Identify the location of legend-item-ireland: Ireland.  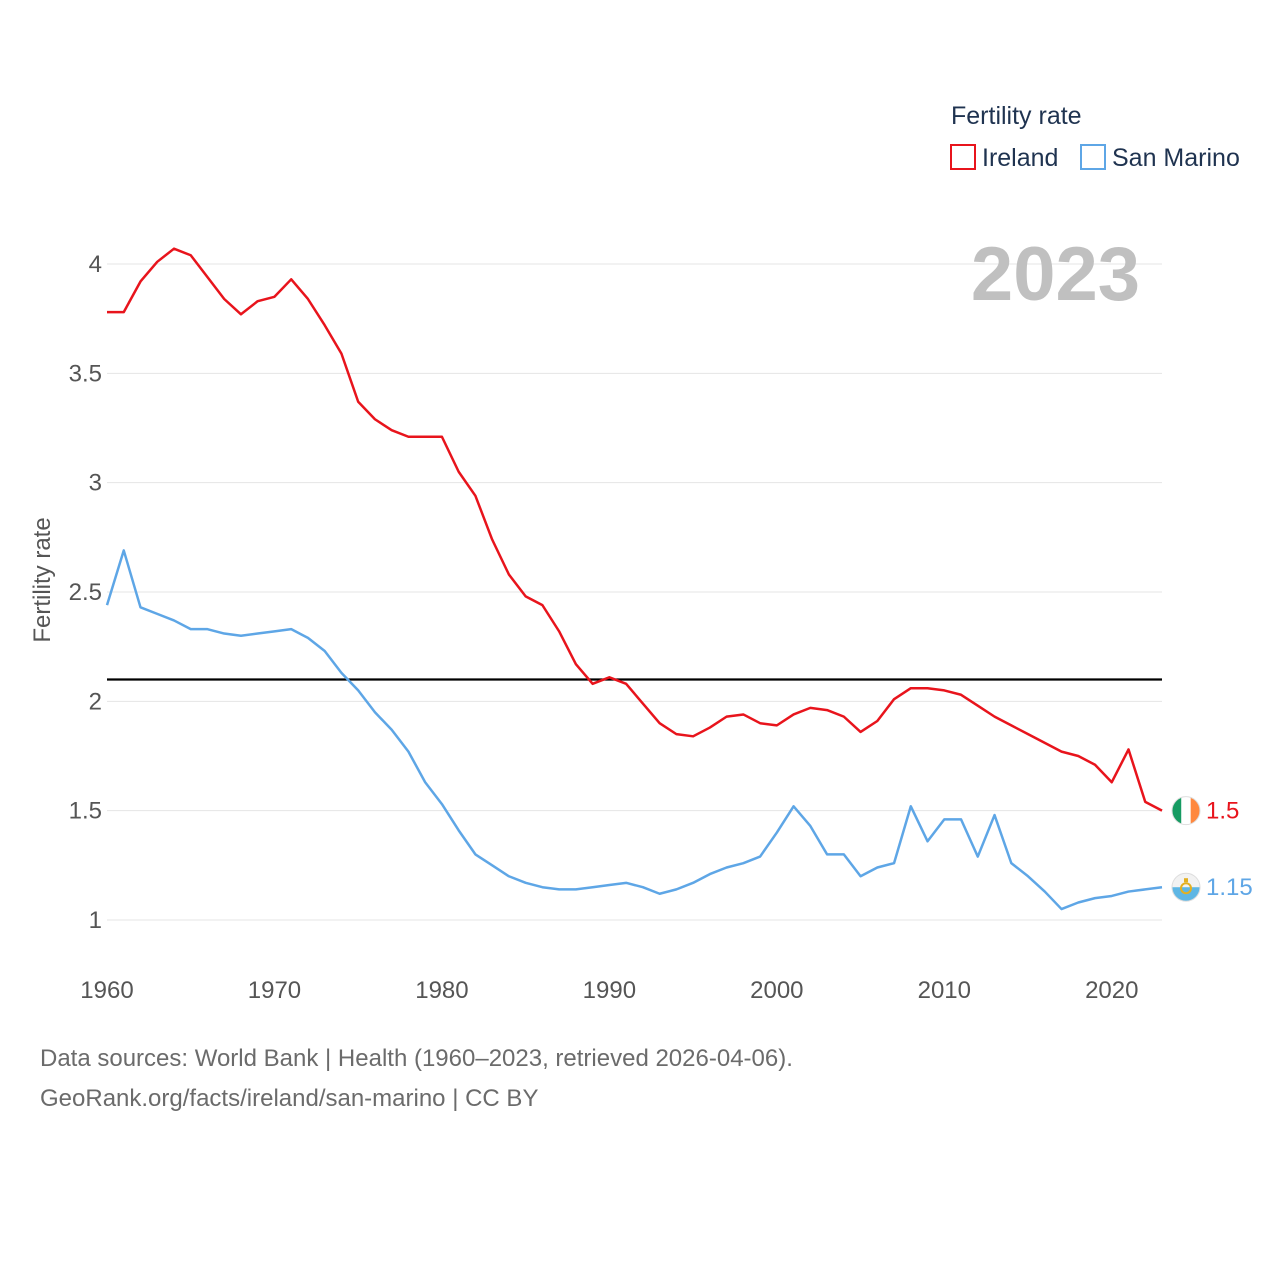
(1004, 158).